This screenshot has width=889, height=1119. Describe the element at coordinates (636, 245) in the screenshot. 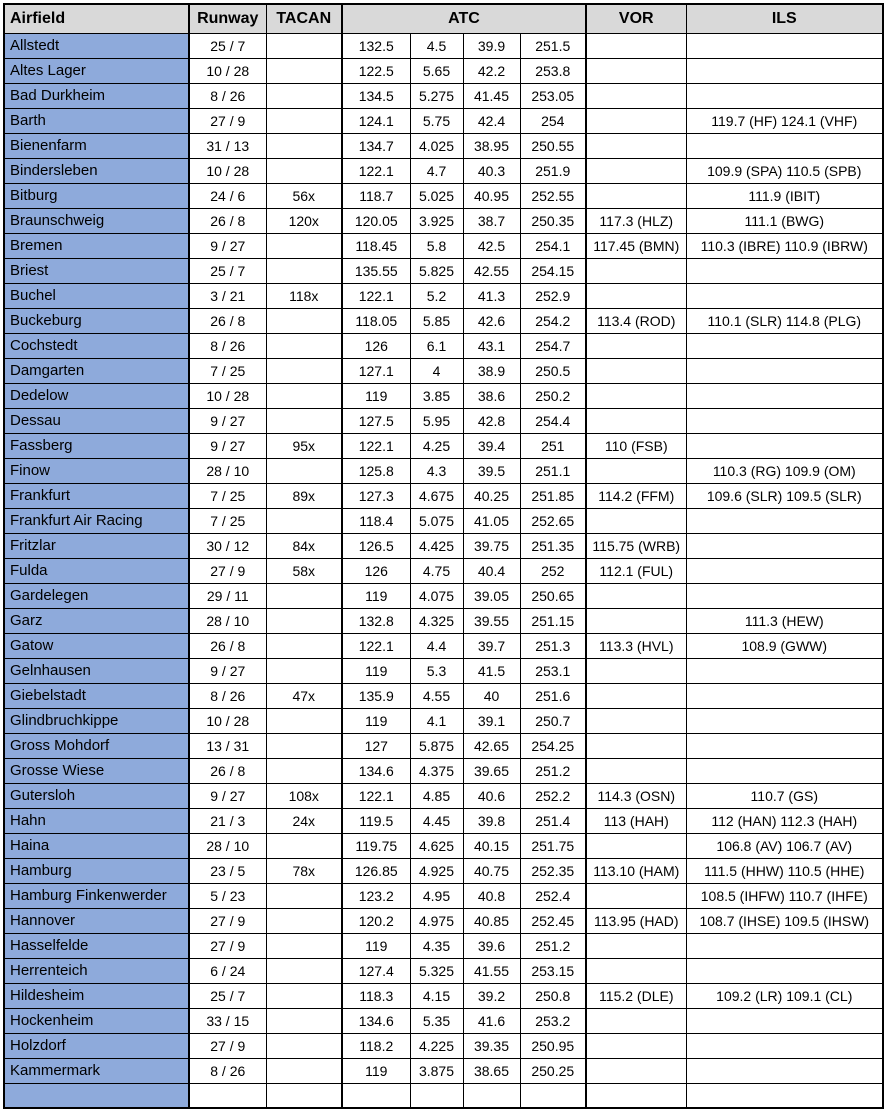

I see `vor-cell: 117.45 (BMN)` at that location.